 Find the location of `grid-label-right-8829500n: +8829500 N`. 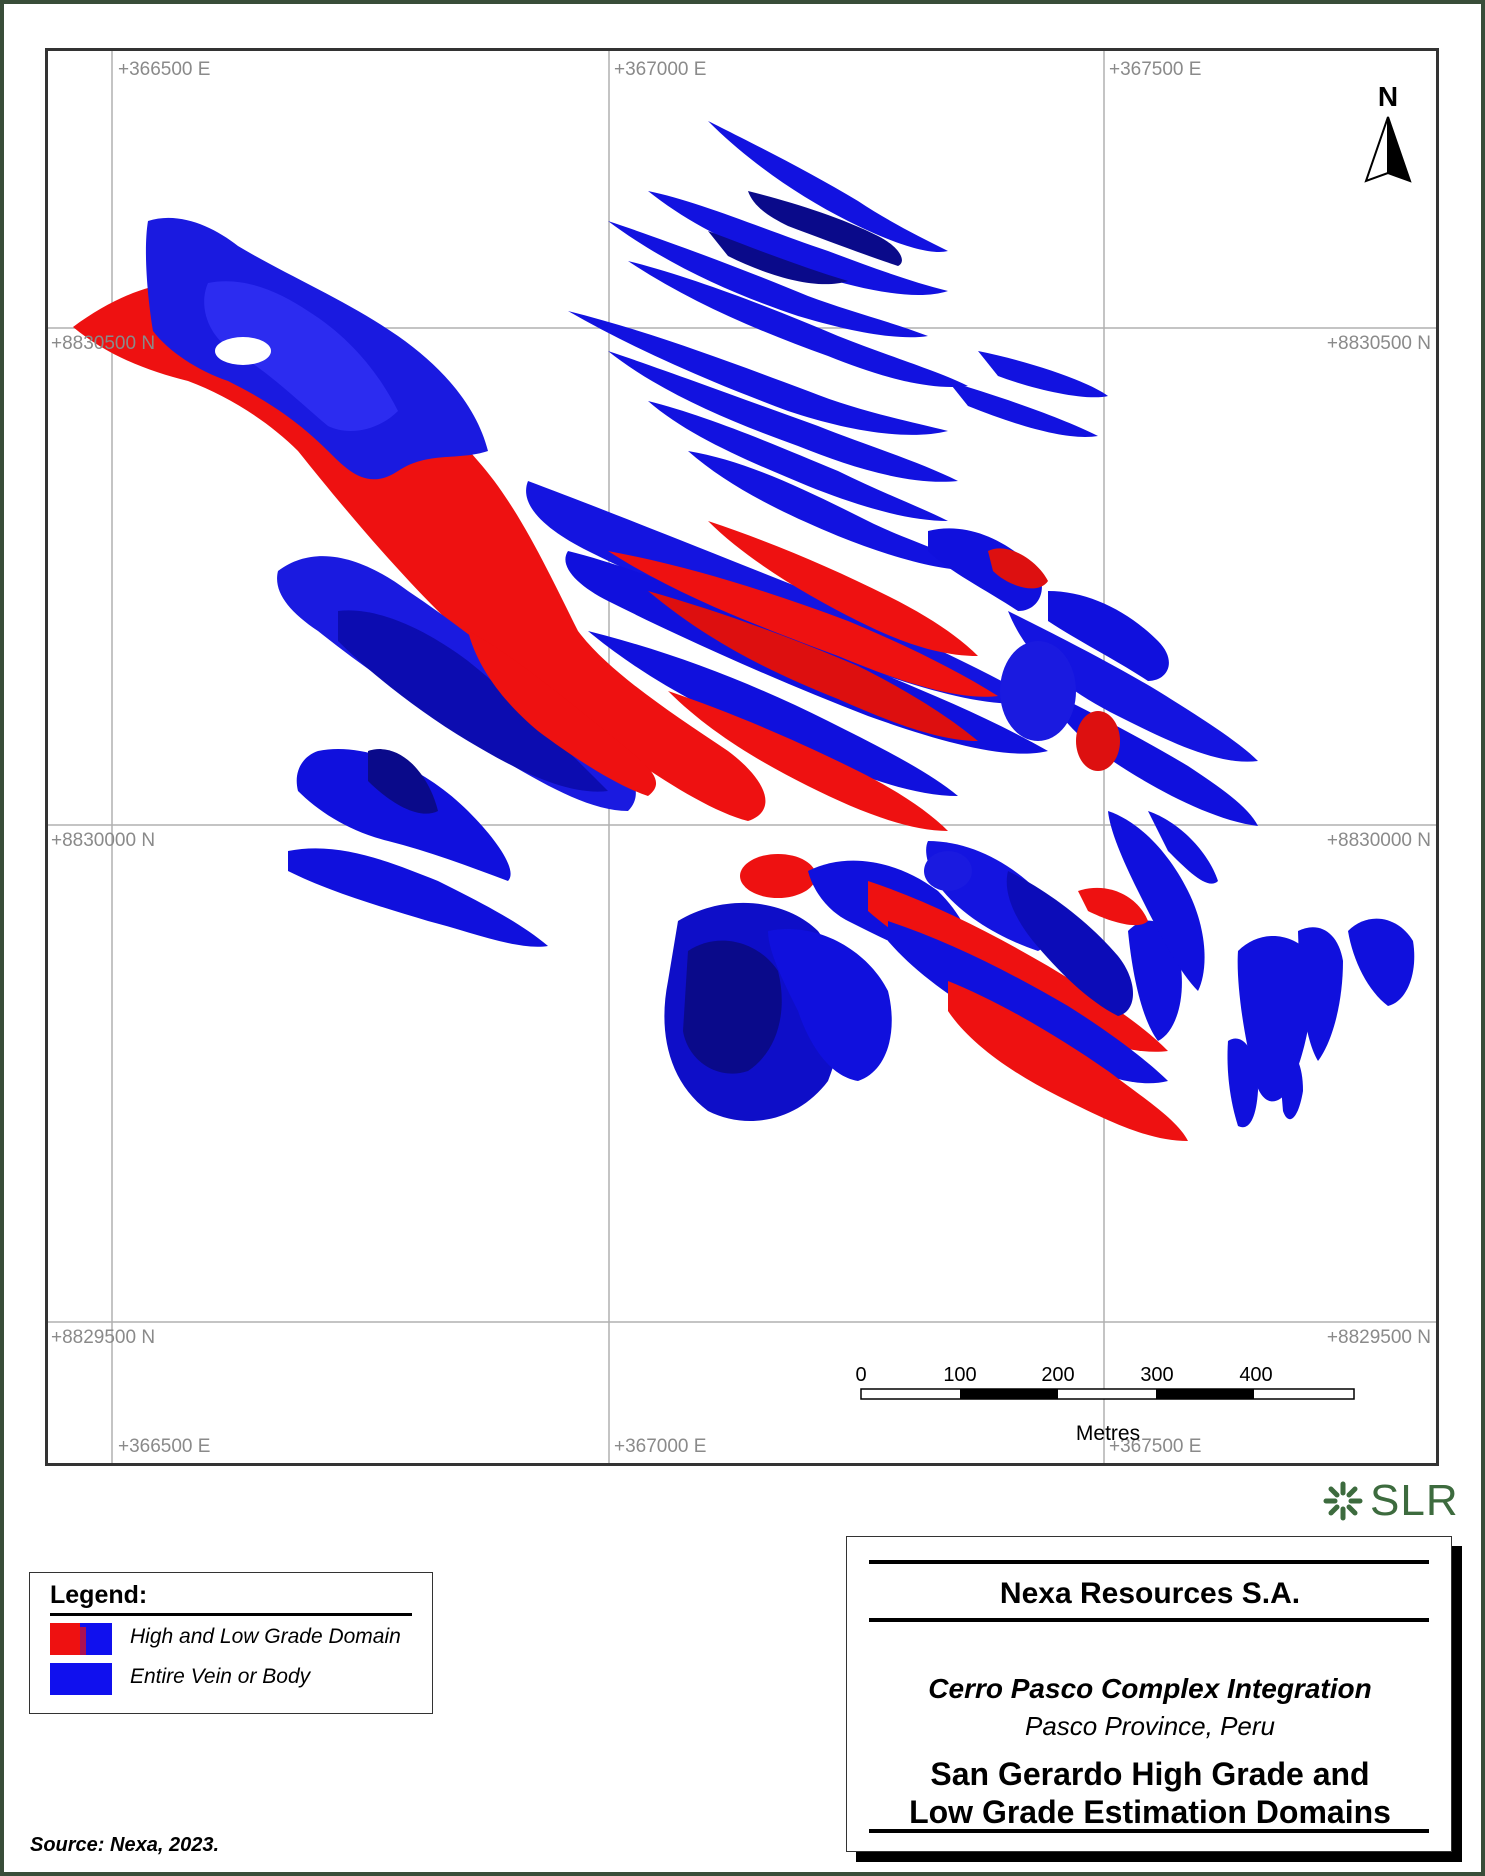

grid-label-right-8829500n: +8829500 N is located at coordinates (1378, 1337).